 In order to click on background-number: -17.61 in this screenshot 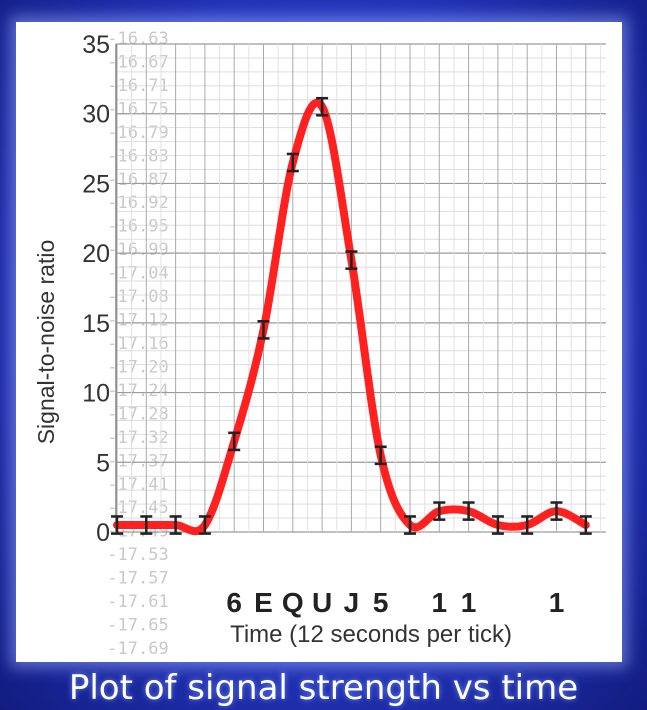, I will do `click(137, 602)`.